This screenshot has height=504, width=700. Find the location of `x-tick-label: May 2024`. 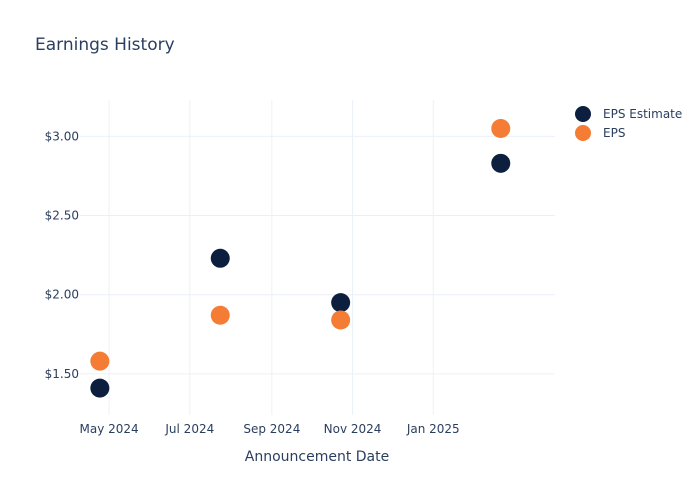

x-tick-label: May 2024 is located at coordinates (109, 429).